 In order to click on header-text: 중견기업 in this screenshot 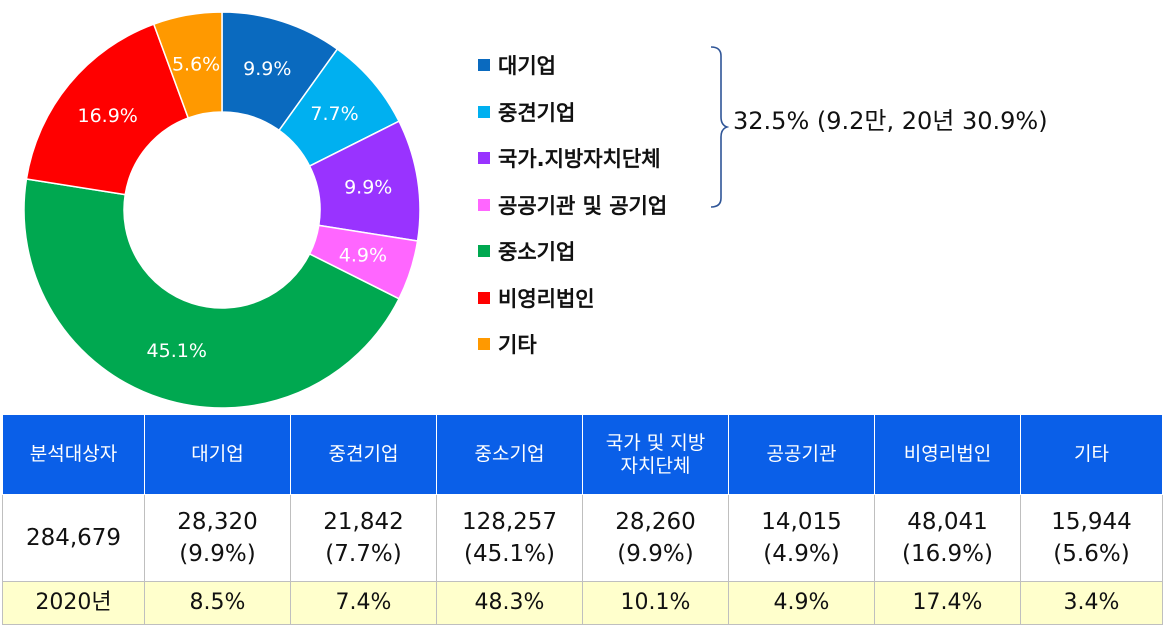, I will do `click(363, 454)`.